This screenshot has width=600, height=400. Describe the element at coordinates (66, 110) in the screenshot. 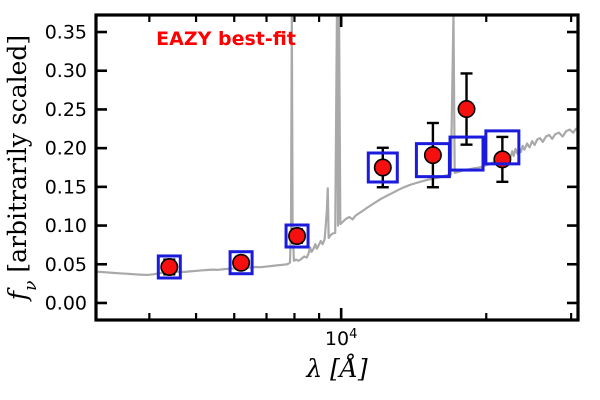

I see `y-tick-label-5: 0.25` at that location.